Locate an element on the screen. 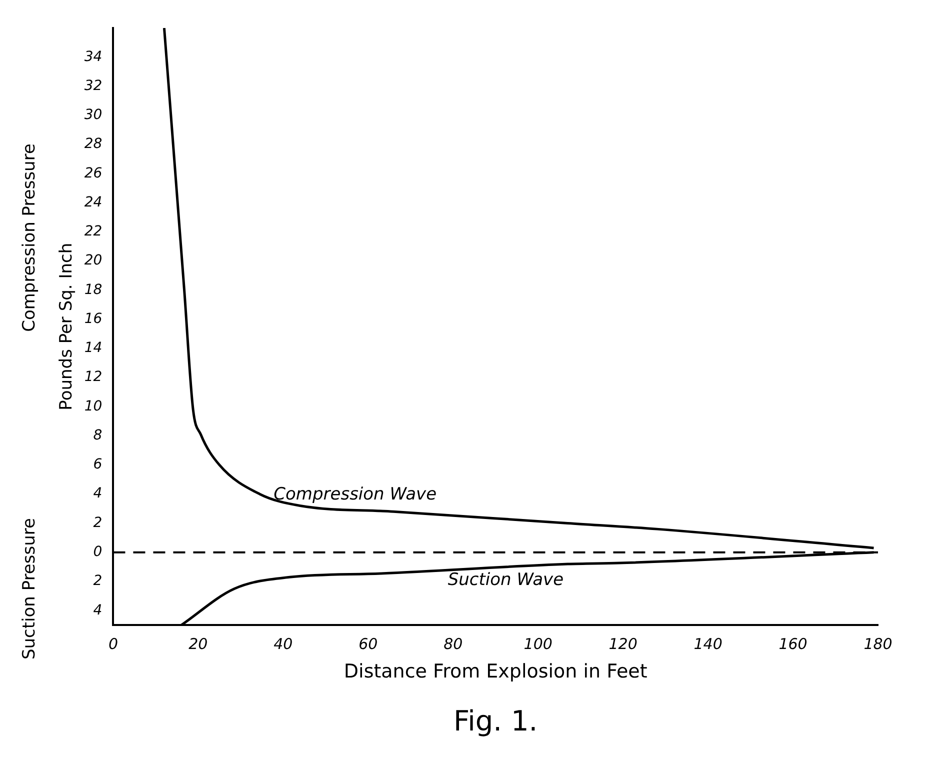 This screenshot has width=936, height=774. x-tick-label: 160 is located at coordinates (793, 644).